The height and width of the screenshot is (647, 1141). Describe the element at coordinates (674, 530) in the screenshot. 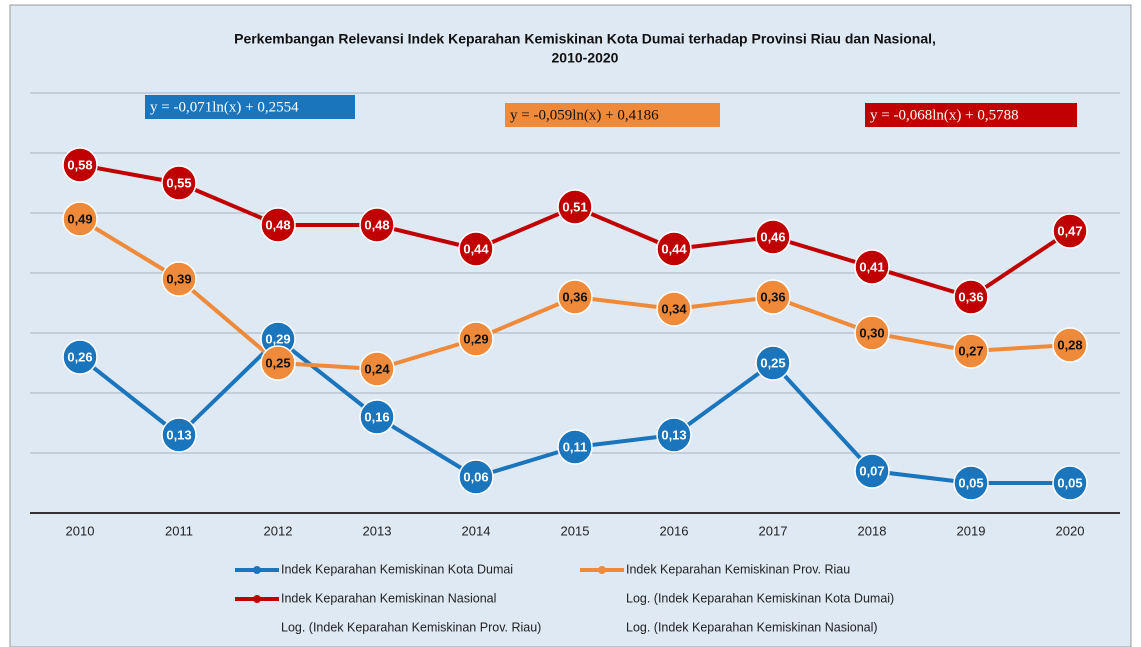

I see `x-tick-label: 2016` at that location.